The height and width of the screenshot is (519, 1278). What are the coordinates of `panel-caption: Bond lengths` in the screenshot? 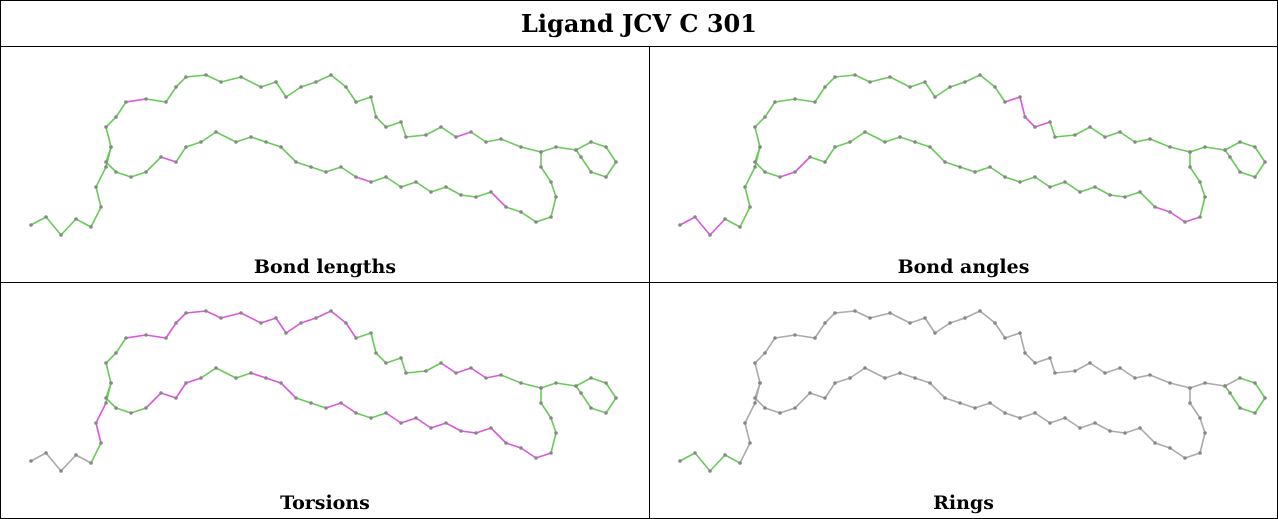 It's located at (325, 267).